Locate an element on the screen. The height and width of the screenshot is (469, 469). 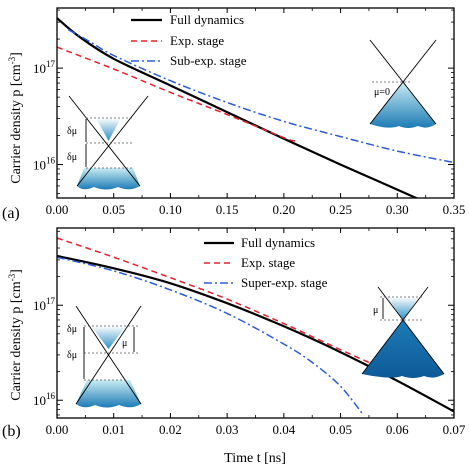
legend-b-label-exp: Exp. stage is located at coordinates (268, 262).